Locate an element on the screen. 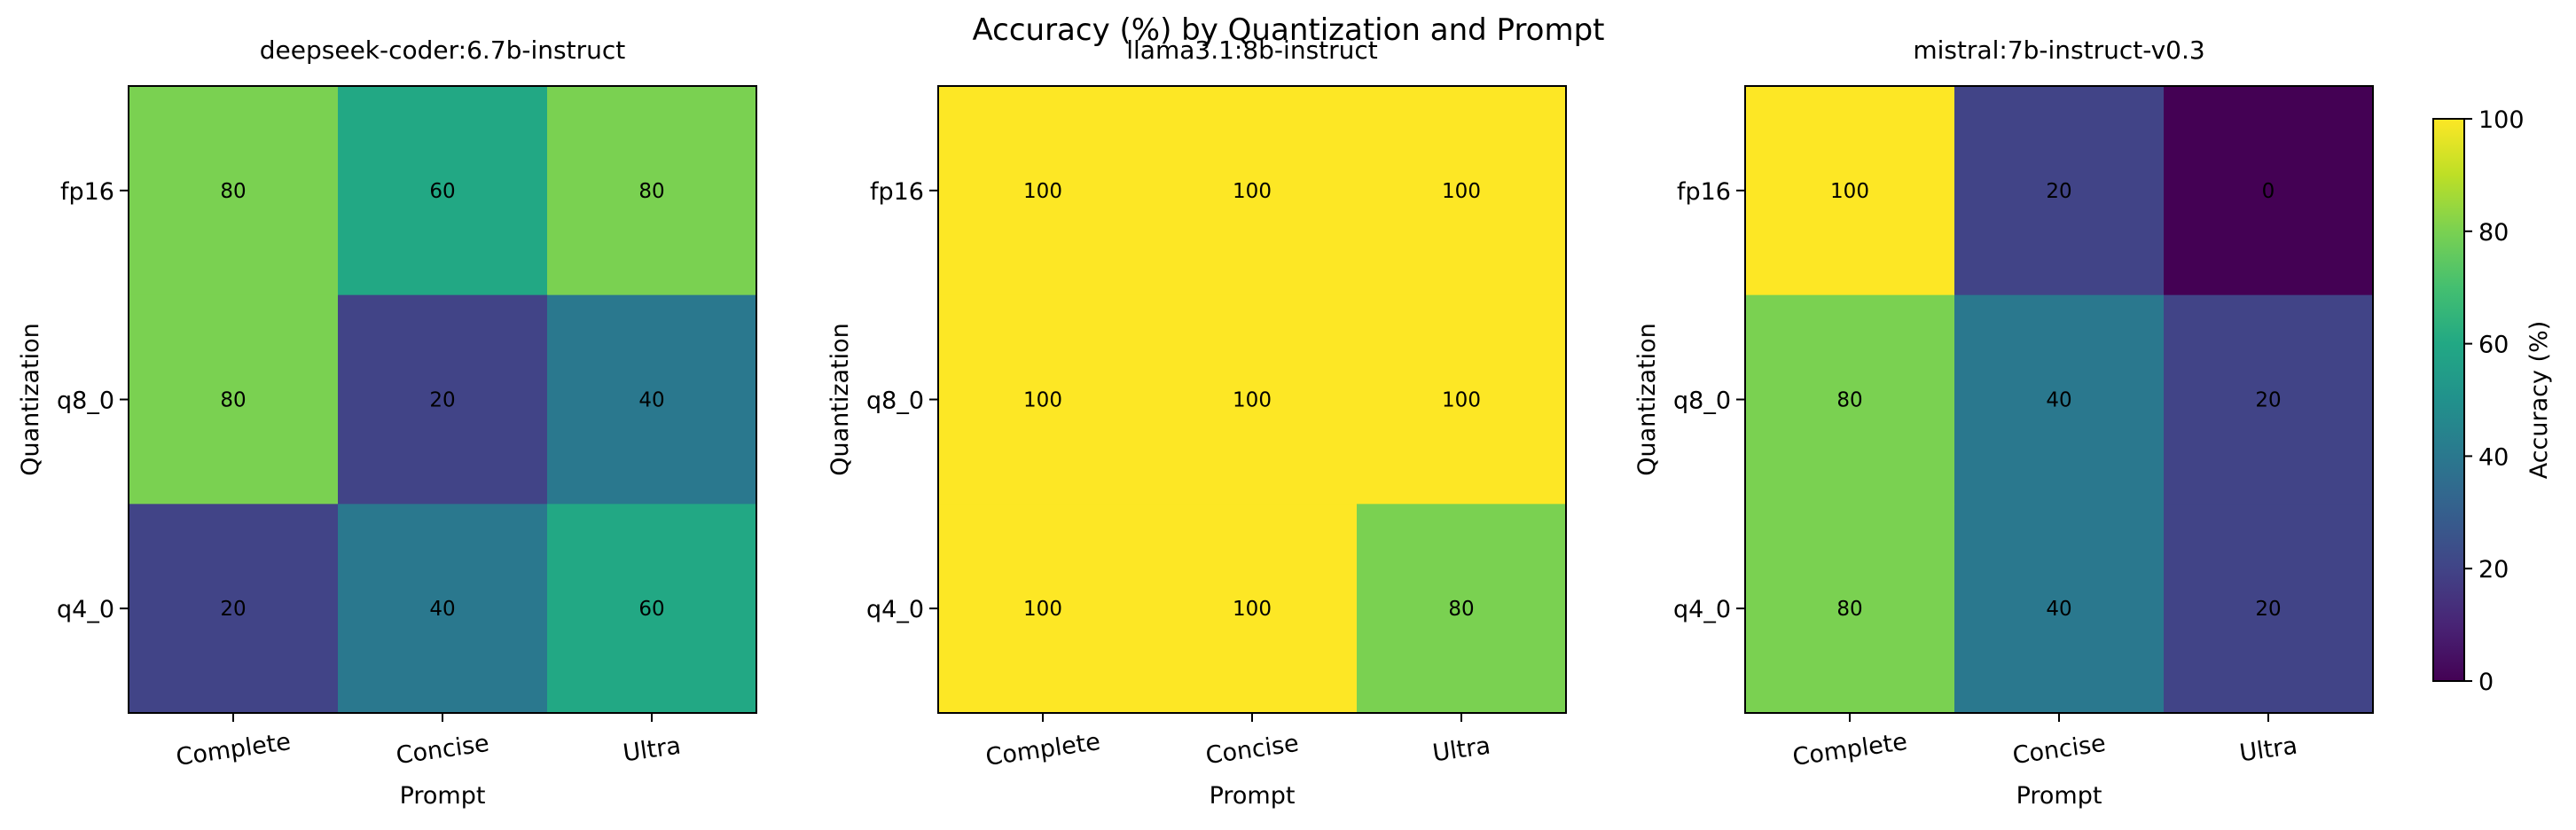 Image resolution: width=2576 pixels, height=830 pixels. panel-title: llama3.1:8b-instruct is located at coordinates (1252, 50).